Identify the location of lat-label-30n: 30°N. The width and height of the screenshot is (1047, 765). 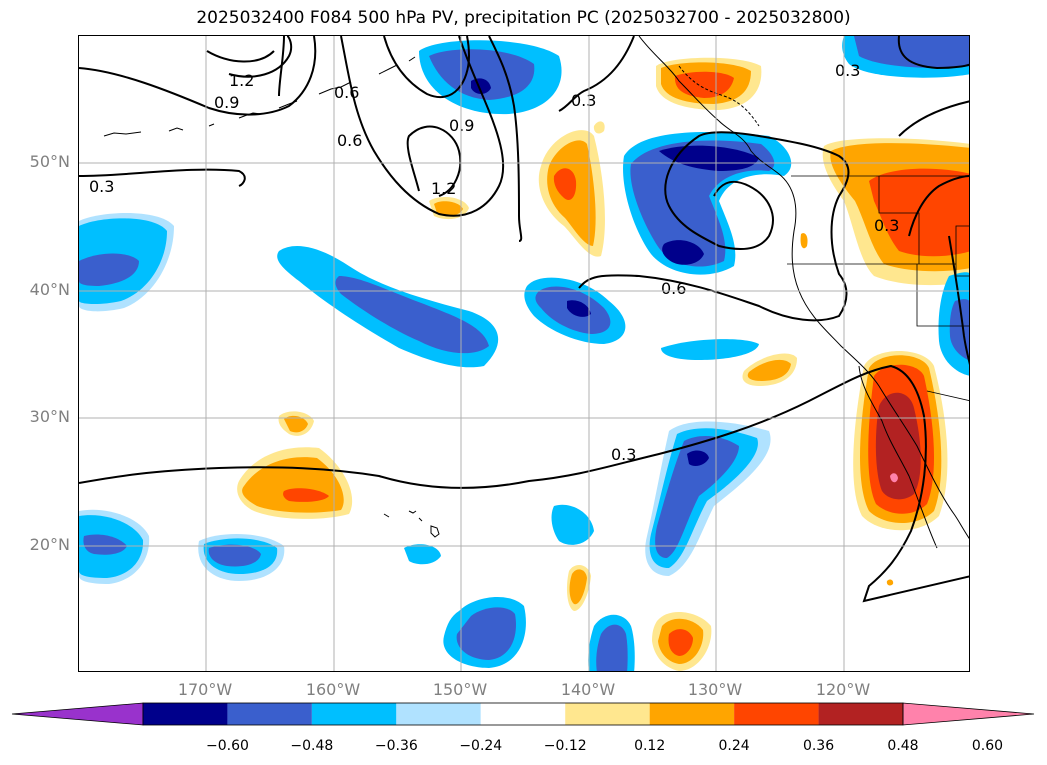
(49, 416).